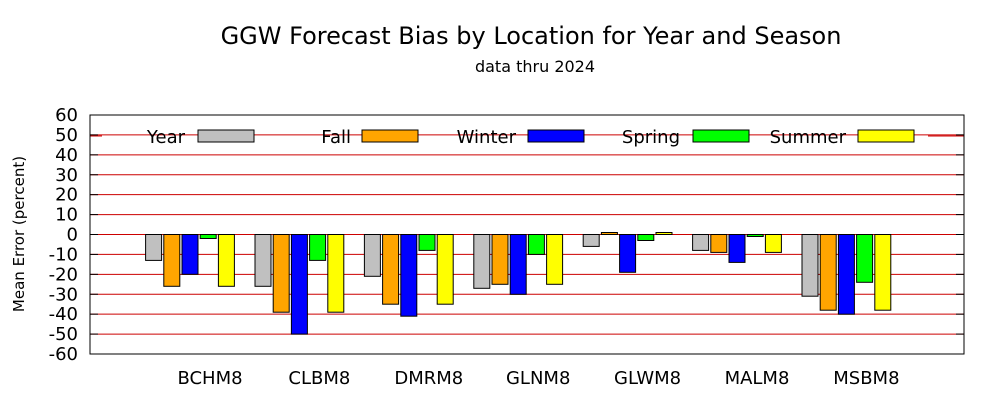 The width and height of the screenshot is (1000, 400). Describe the element at coordinates (591, 240) in the screenshot. I see `bar-year-glwm8` at that location.